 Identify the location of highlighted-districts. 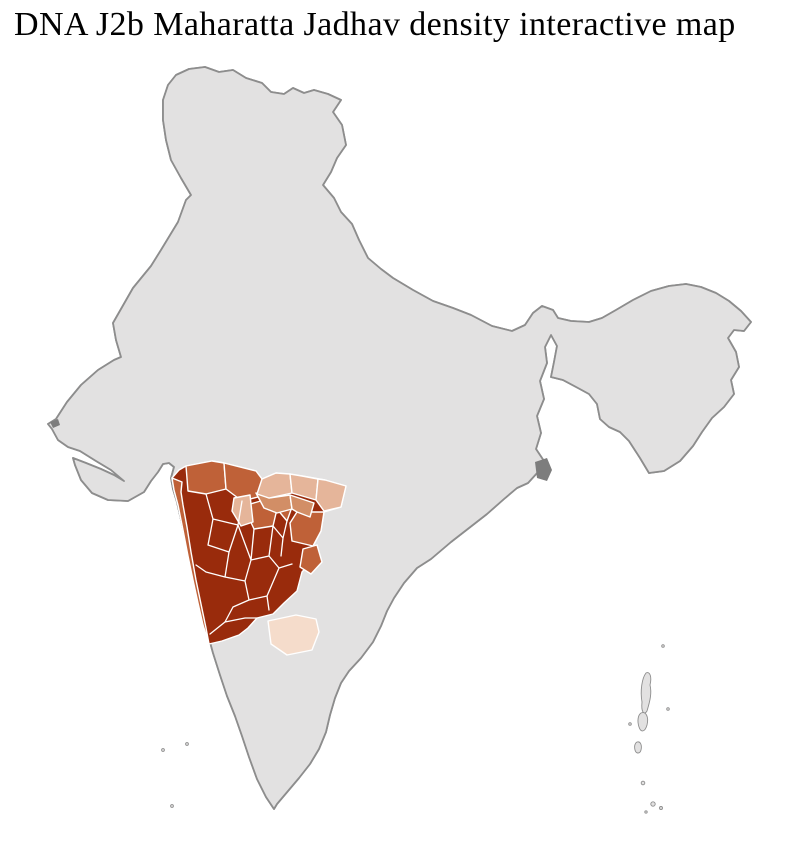
(259, 558).